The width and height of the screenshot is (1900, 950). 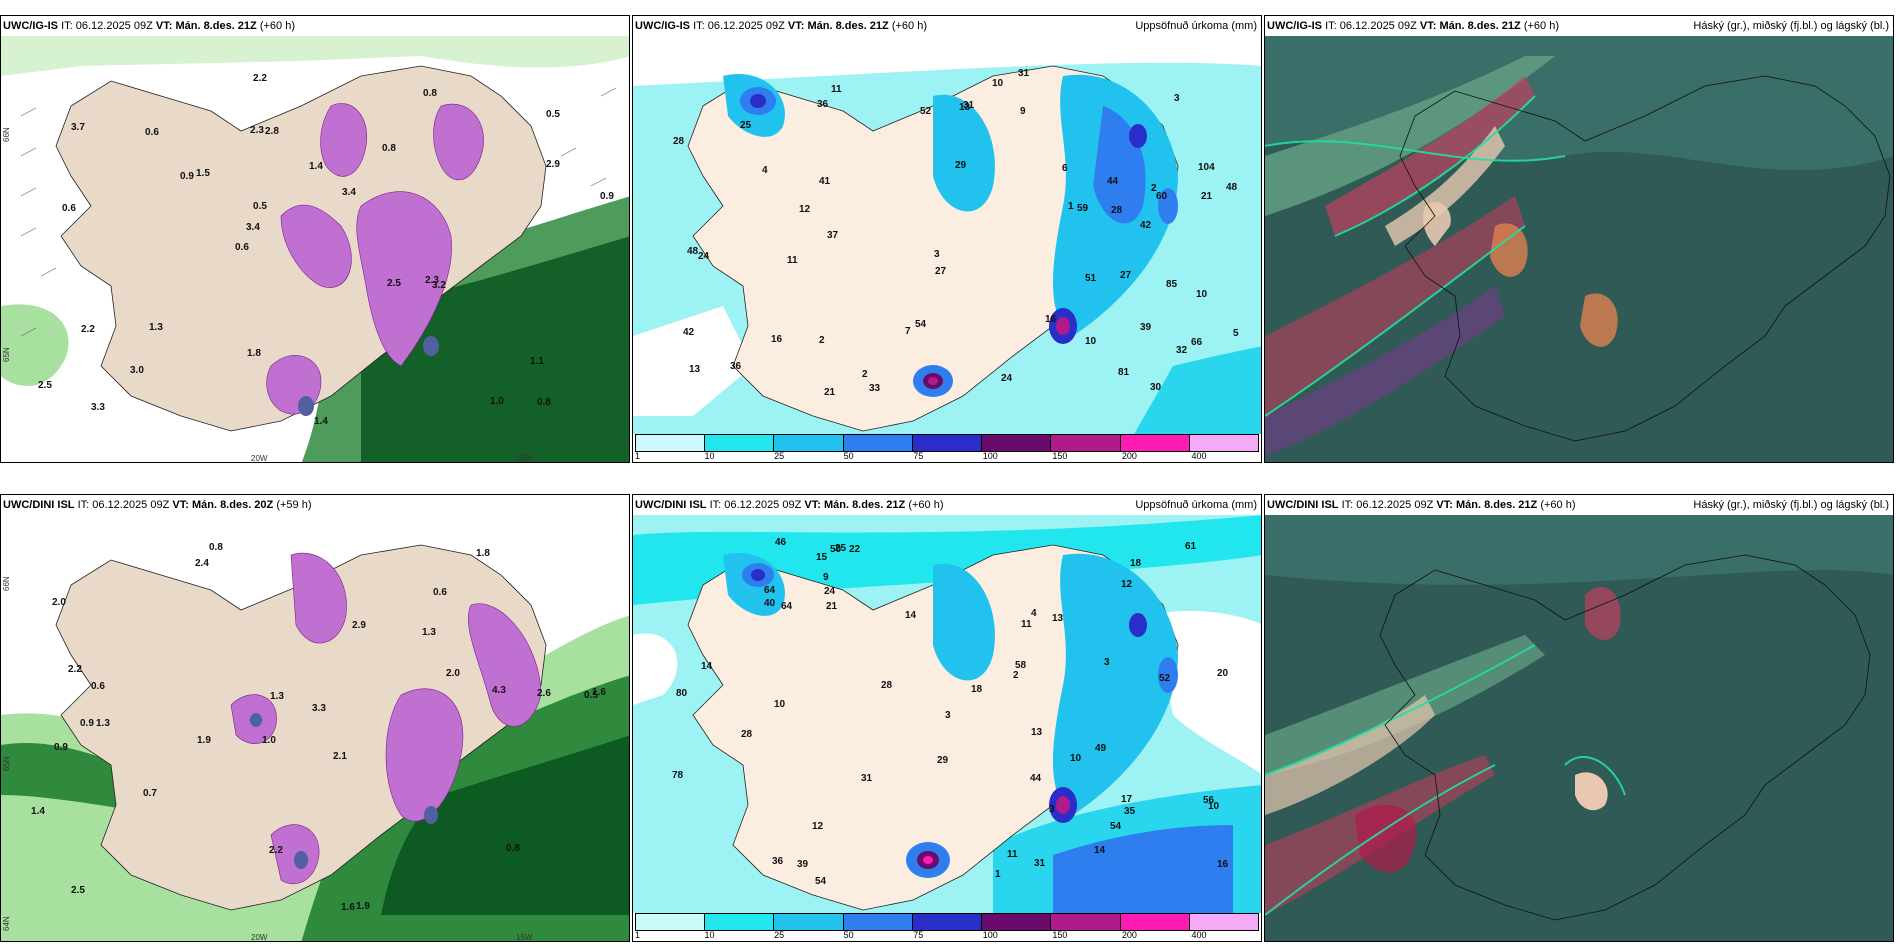 I want to click on value-label: 6, so click(x=1065, y=168).